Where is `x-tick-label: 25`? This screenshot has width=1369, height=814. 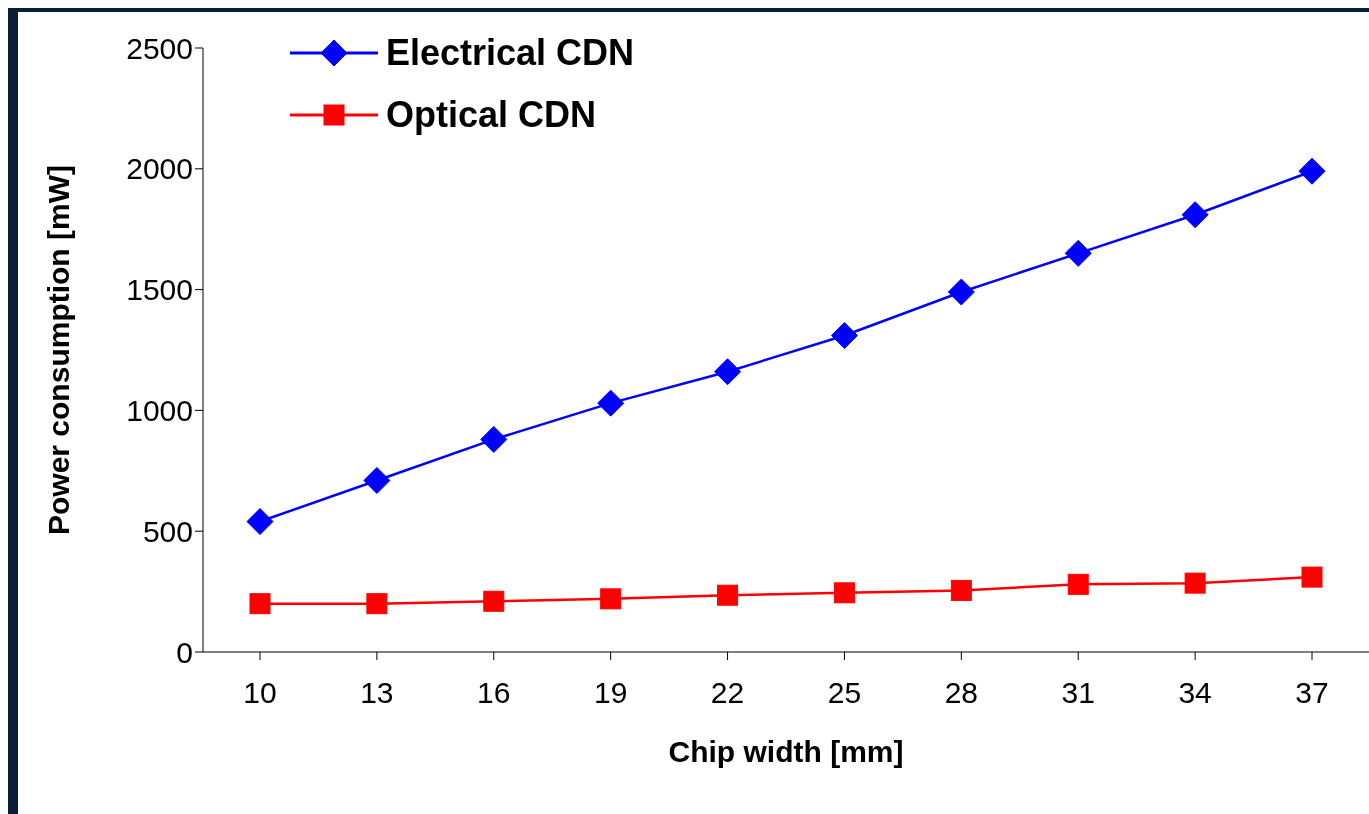
x-tick-label: 25 is located at coordinates (844, 693).